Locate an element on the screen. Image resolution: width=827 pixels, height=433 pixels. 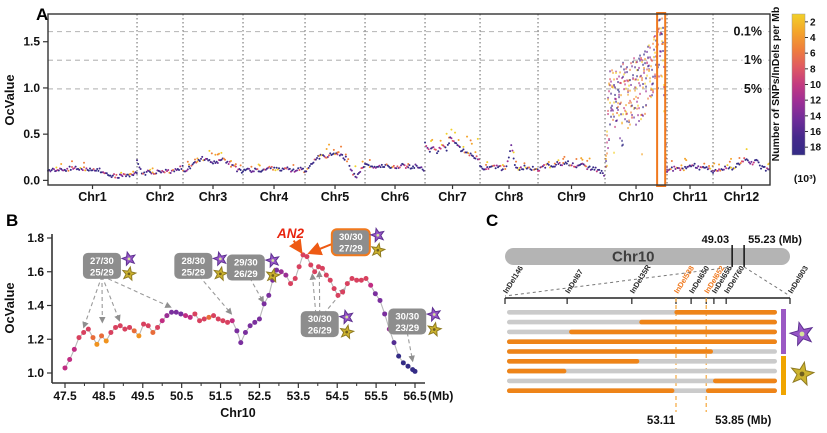
svg-text: 2 is located at coordinates (813, 22).